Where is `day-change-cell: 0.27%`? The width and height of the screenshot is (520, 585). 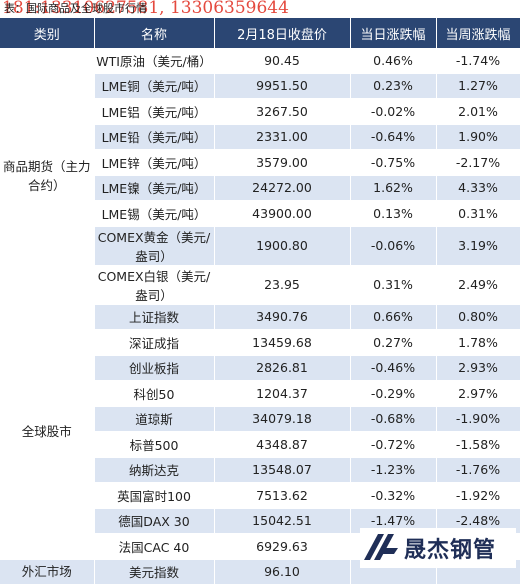
day-change-cell: 0.27% is located at coordinates (393, 342).